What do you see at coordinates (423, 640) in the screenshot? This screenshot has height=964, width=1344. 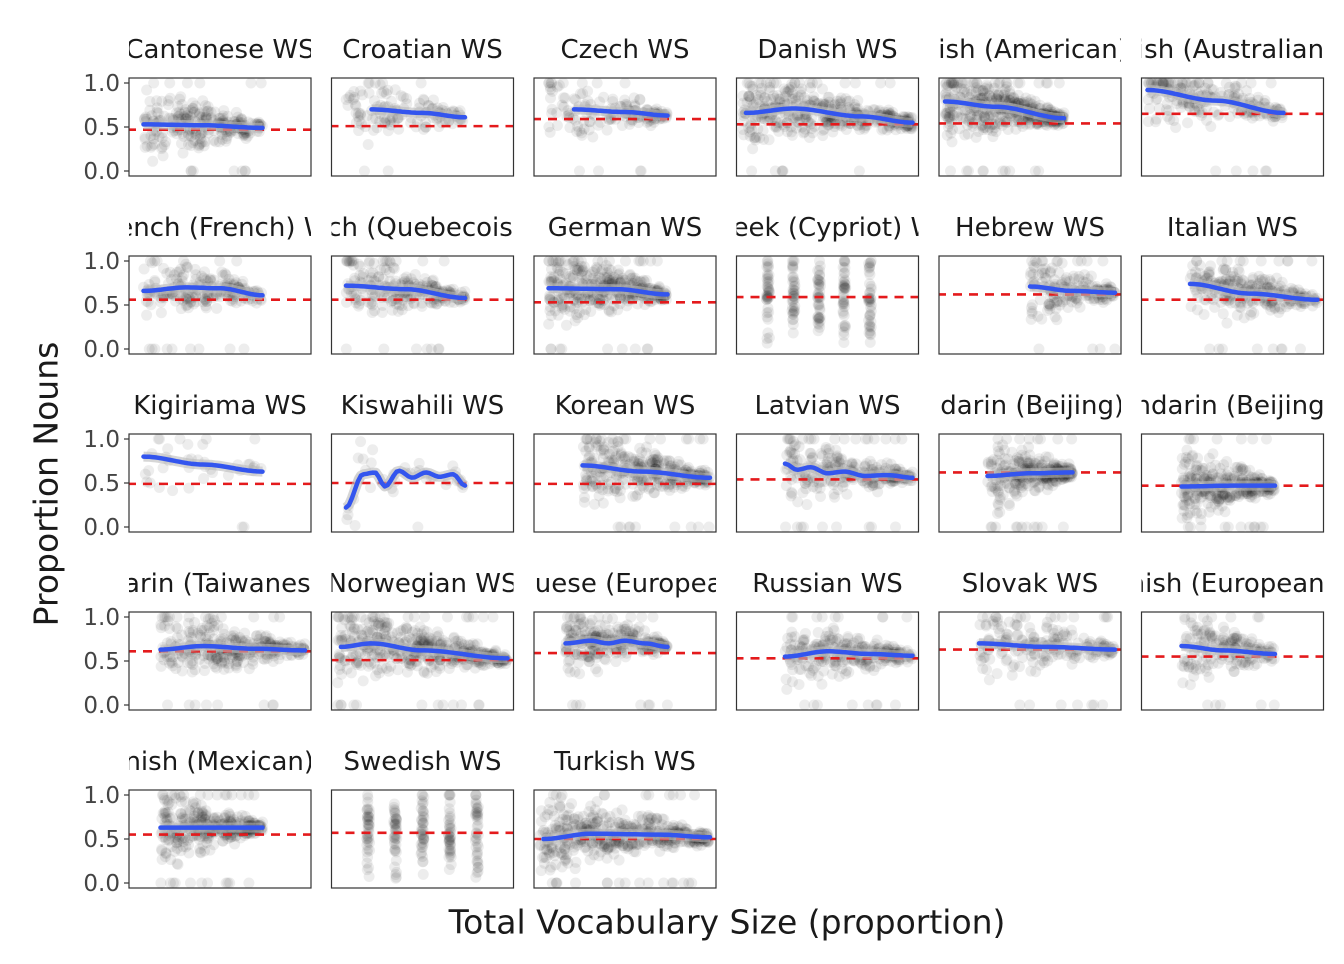 I see `facet-panel: Norwegian WS` at bounding box center [423, 640].